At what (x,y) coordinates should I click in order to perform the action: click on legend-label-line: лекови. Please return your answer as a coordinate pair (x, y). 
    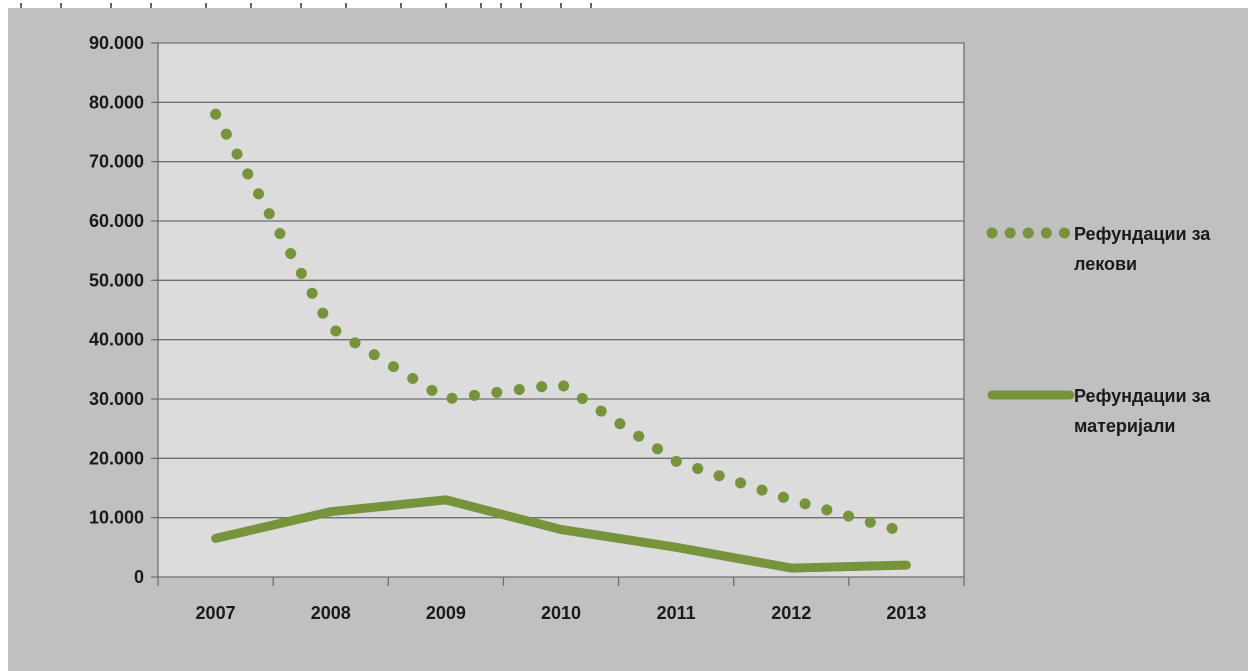
    Looking at the image, I should click on (1105, 264).